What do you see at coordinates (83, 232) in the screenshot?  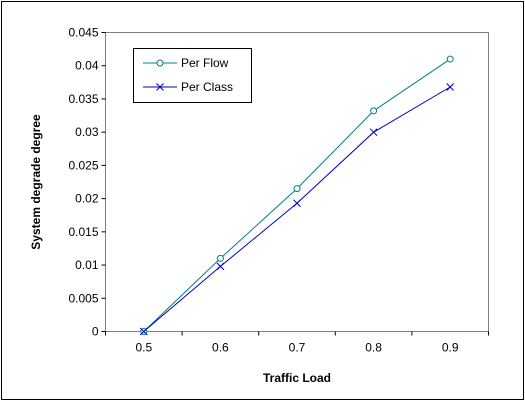 I see `y-tick-label: 0.015` at bounding box center [83, 232].